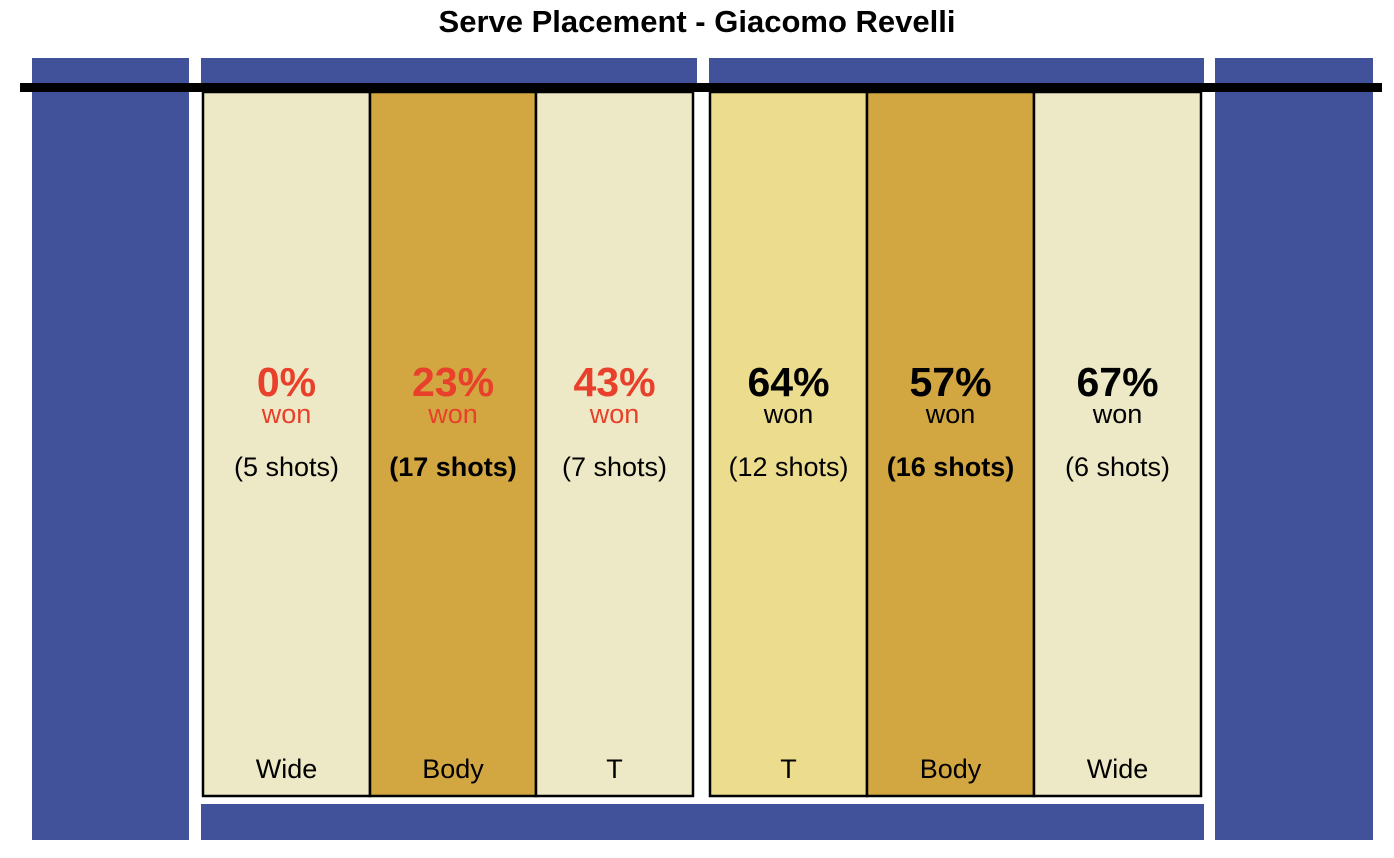  Describe the element at coordinates (788, 382) in the screenshot. I see `zone-win-percent: 64%` at that location.